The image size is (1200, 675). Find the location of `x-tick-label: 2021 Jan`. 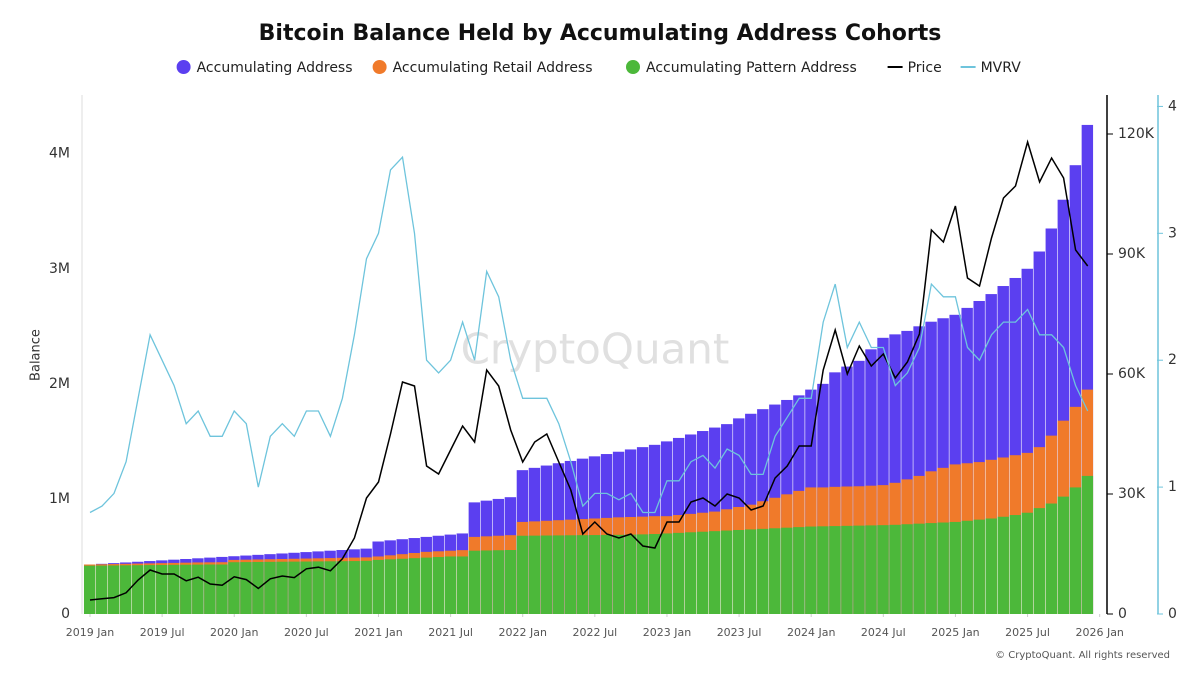

x-tick-label: 2021 Jan is located at coordinates (378, 632).